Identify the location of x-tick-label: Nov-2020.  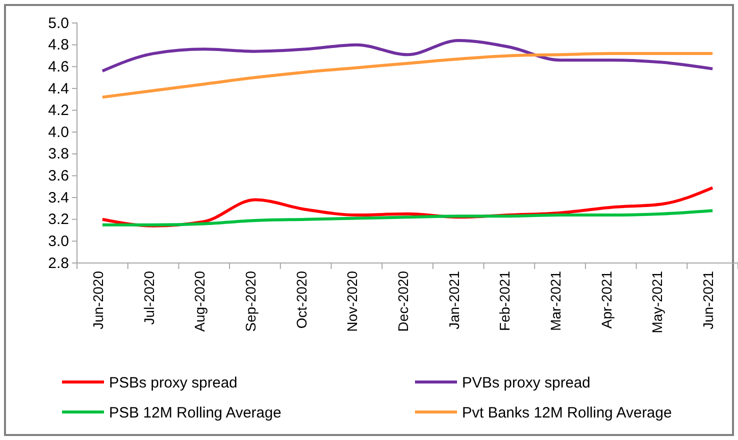
(352, 301).